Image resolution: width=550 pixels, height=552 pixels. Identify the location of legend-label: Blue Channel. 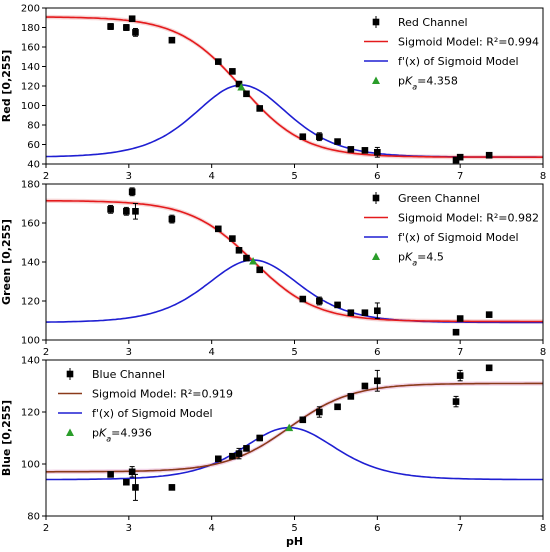
(128, 374).